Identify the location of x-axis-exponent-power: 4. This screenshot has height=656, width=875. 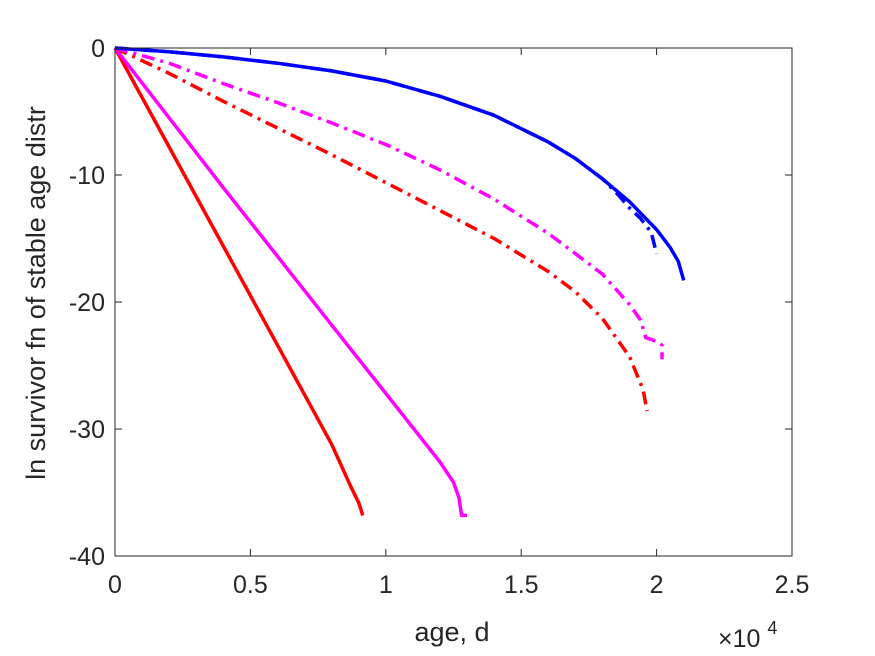
(772, 628).